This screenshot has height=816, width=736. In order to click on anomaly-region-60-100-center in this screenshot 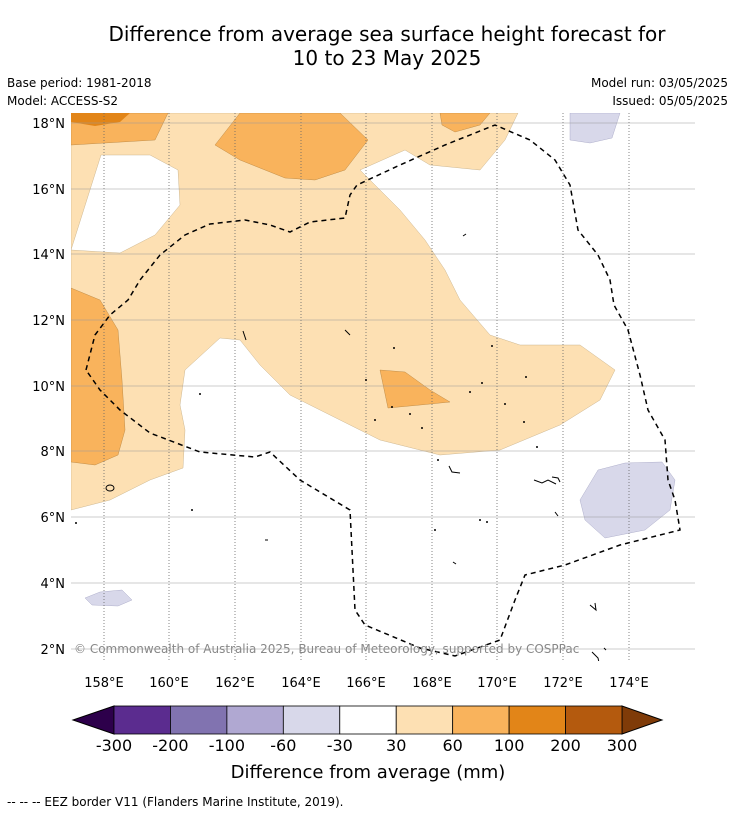, I will do `click(415, 389)`.